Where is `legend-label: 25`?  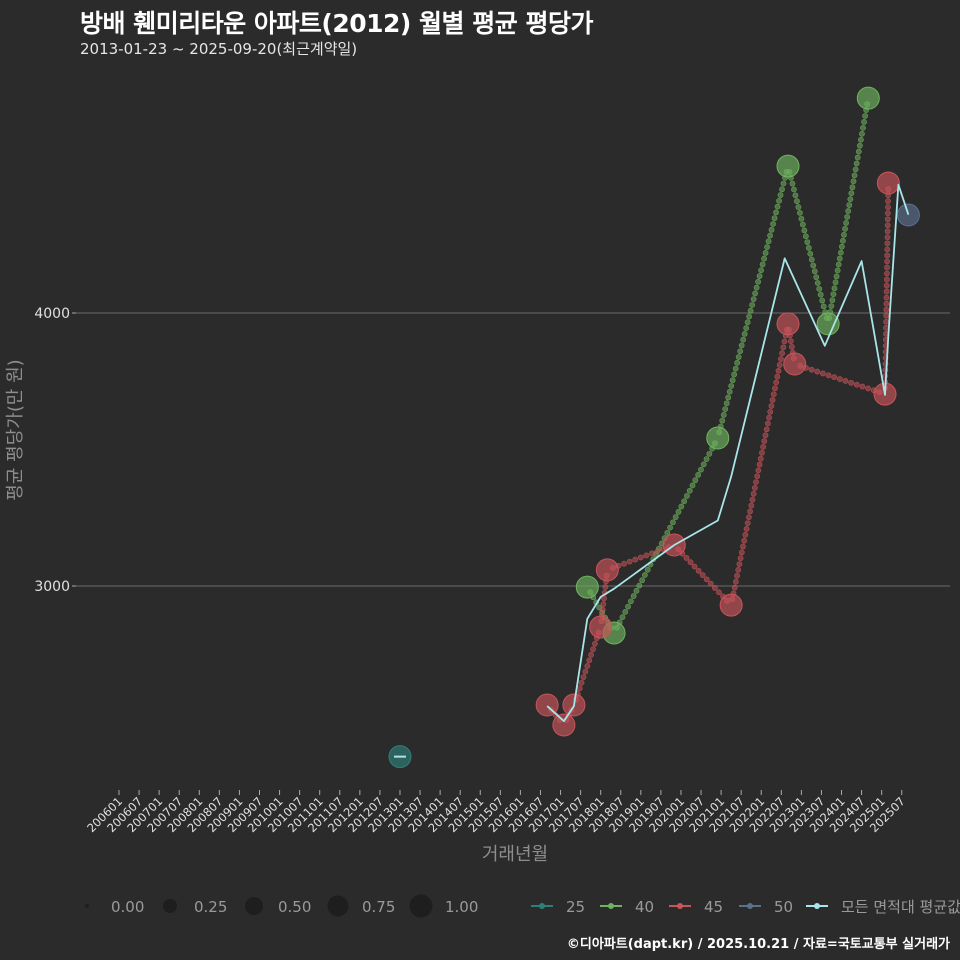 legend-label: 25 is located at coordinates (575, 907).